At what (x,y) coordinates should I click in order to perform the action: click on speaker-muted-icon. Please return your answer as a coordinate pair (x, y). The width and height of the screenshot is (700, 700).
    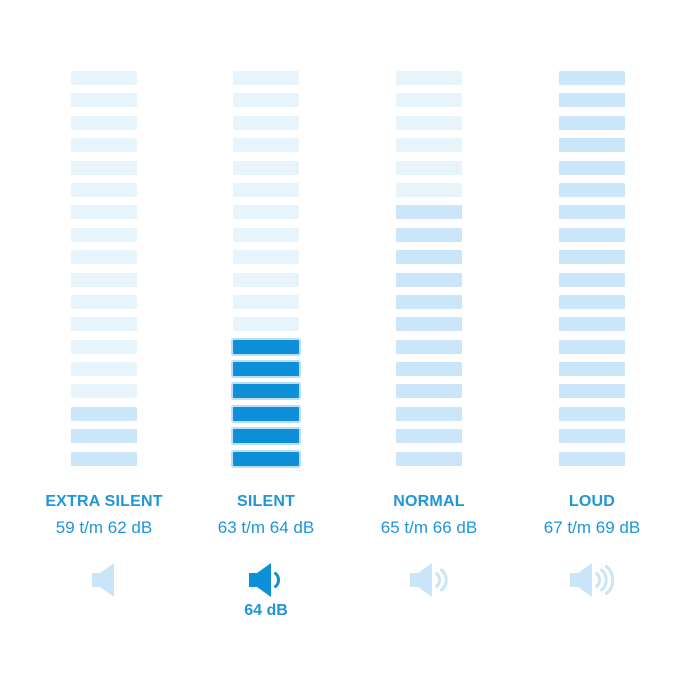
    Looking at the image, I should click on (104, 580).